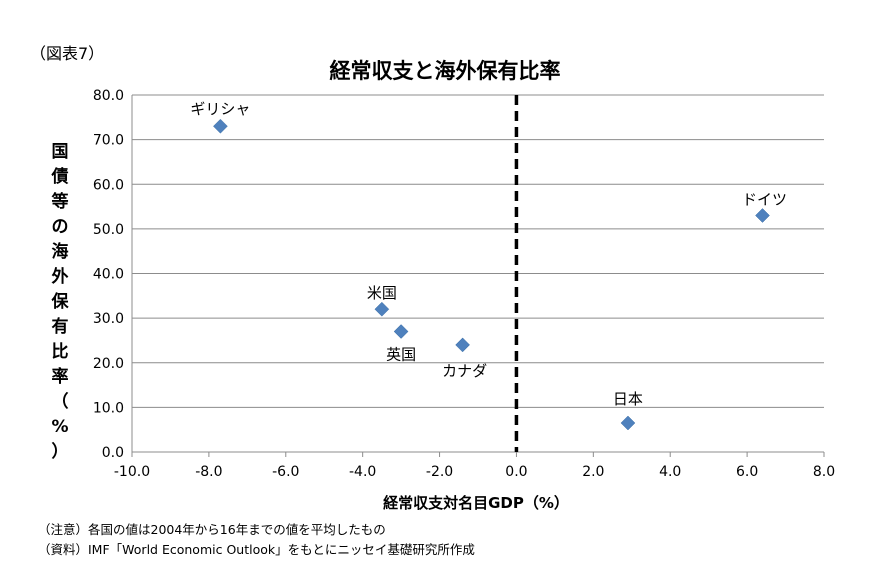 The width and height of the screenshot is (873, 579). What do you see at coordinates (60, 251) in the screenshot?
I see `y-axis-label-char: 海` at bounding box center [60, 251].